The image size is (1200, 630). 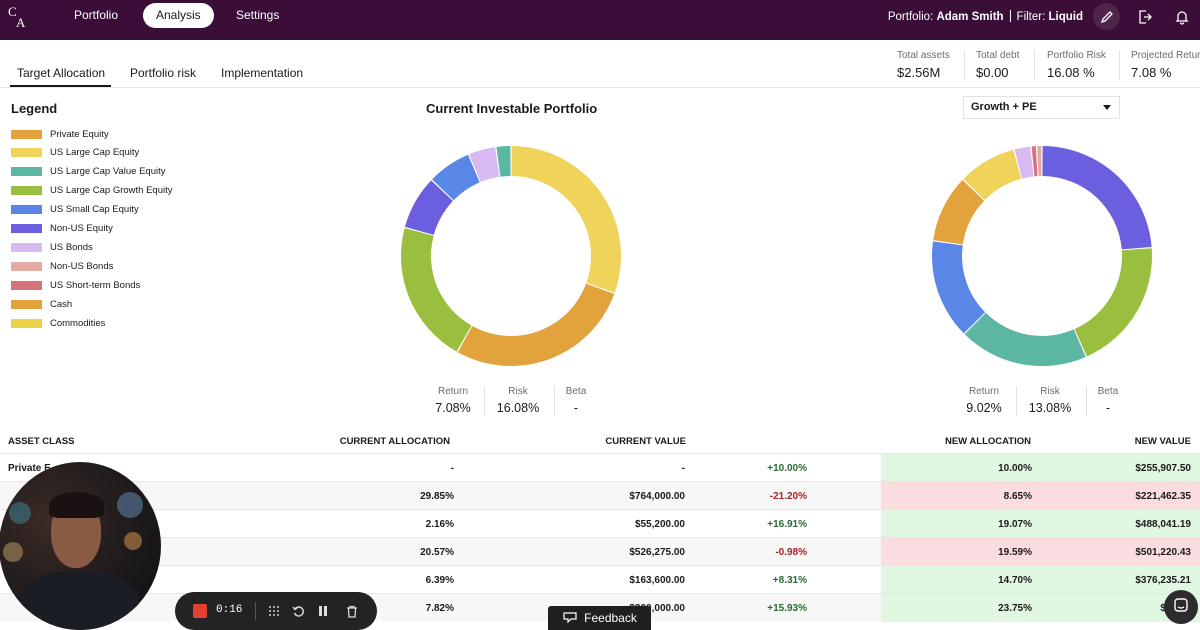 What do you see at coordinates (258, 15) in the screenshot?
I see `nav-tab-settings: Settings` at bounding box center [258, 15].